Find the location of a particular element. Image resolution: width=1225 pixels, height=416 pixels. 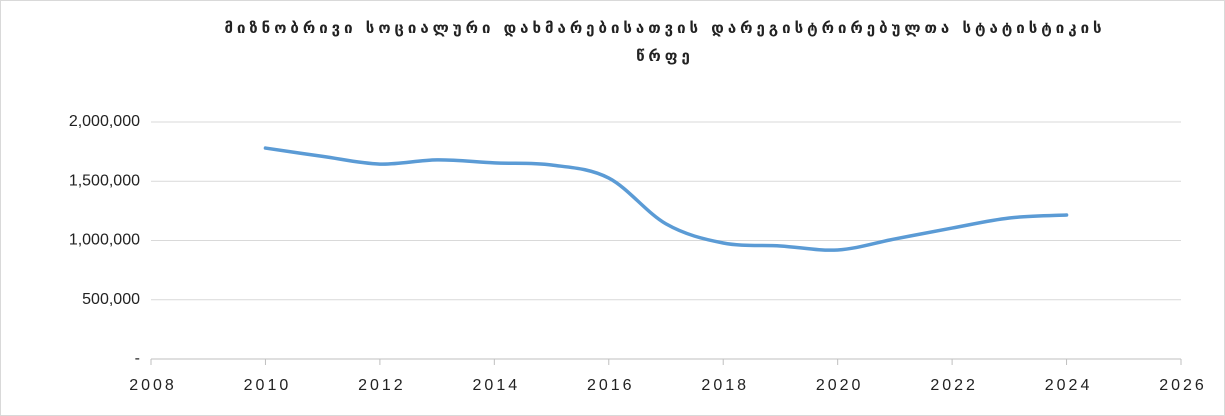

x-tick-label: 2020 is located at coordinates (840, 385).